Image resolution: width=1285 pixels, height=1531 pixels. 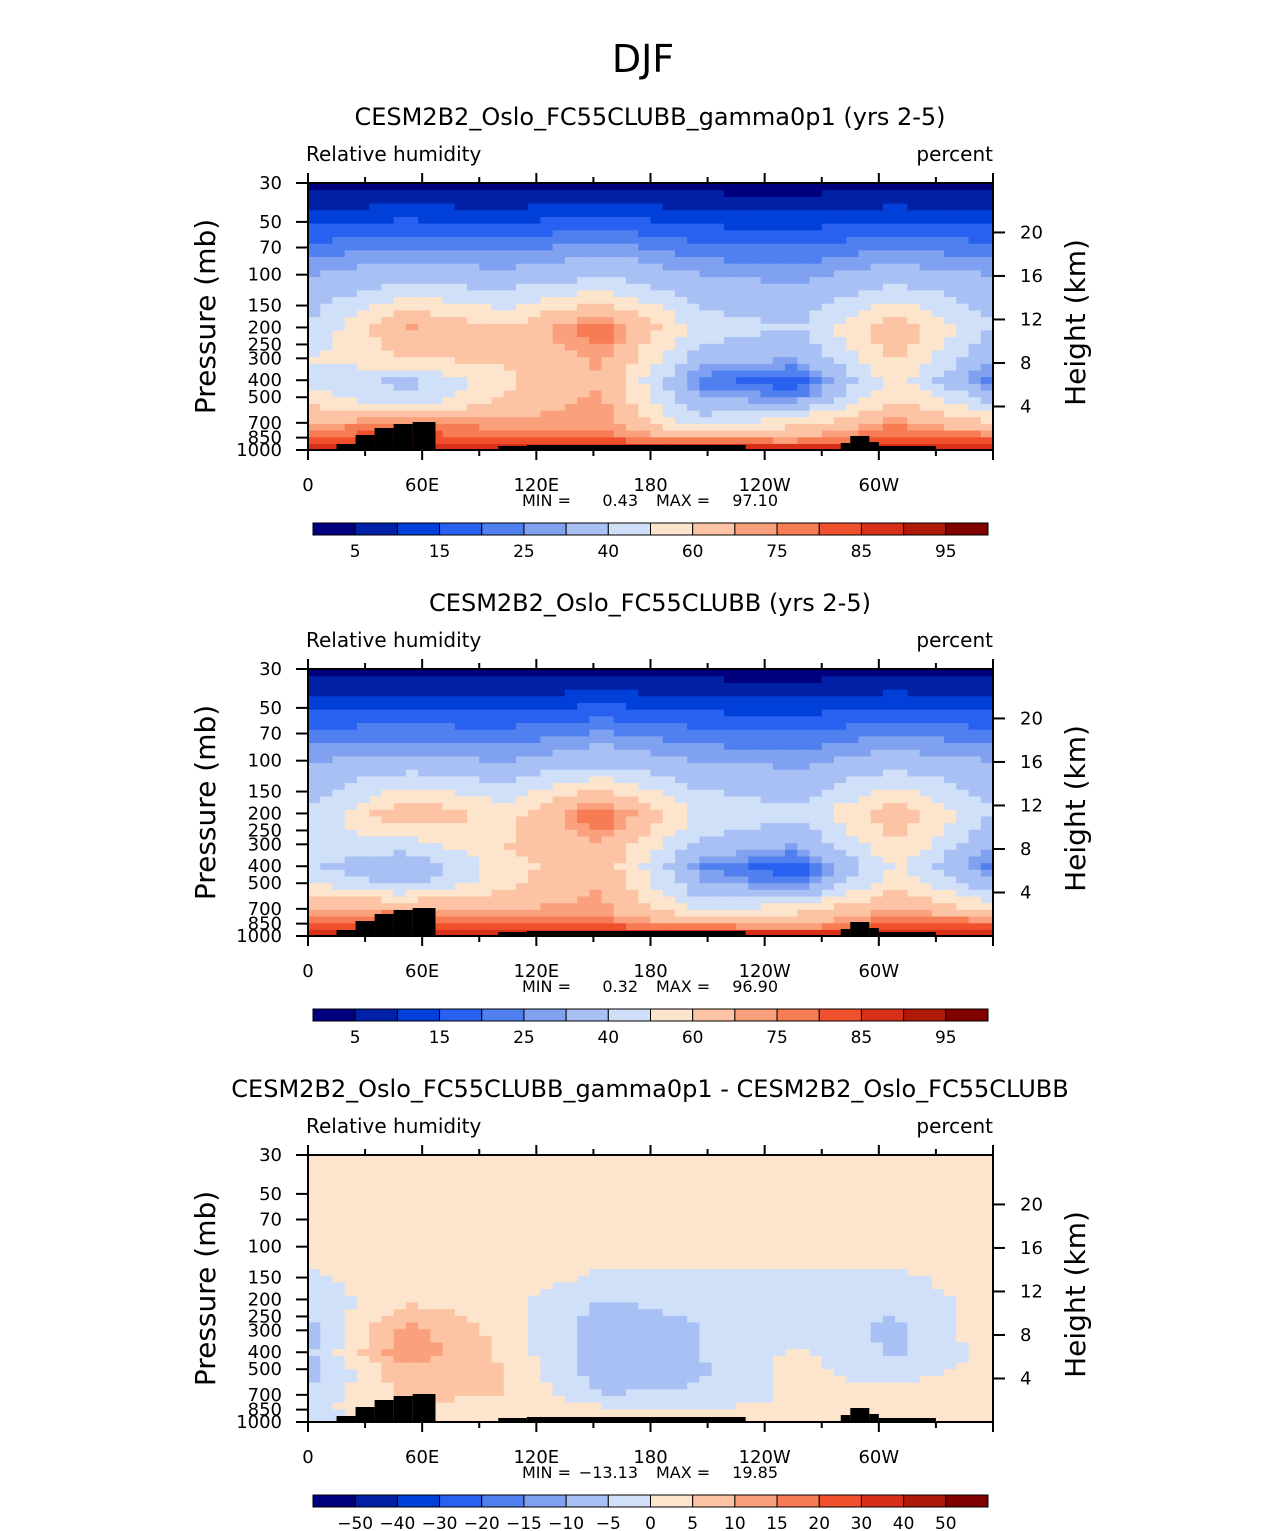 What do you see at coordinates (424, 436) in the screenshot?
I see `topography-block` at bounding box center [424, 436].